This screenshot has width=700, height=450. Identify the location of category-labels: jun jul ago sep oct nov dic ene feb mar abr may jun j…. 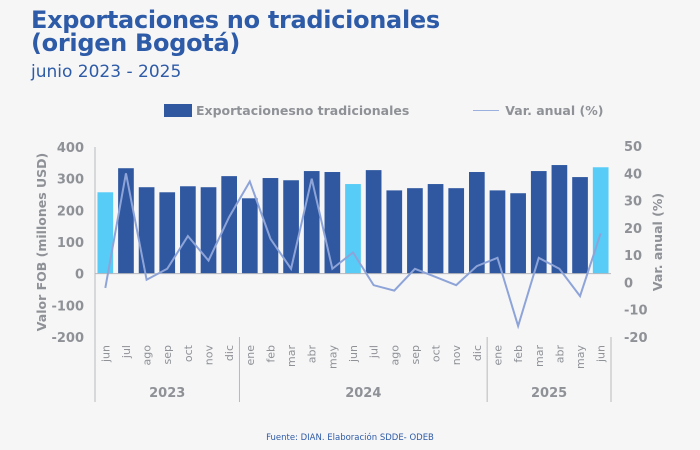
(353, 356).